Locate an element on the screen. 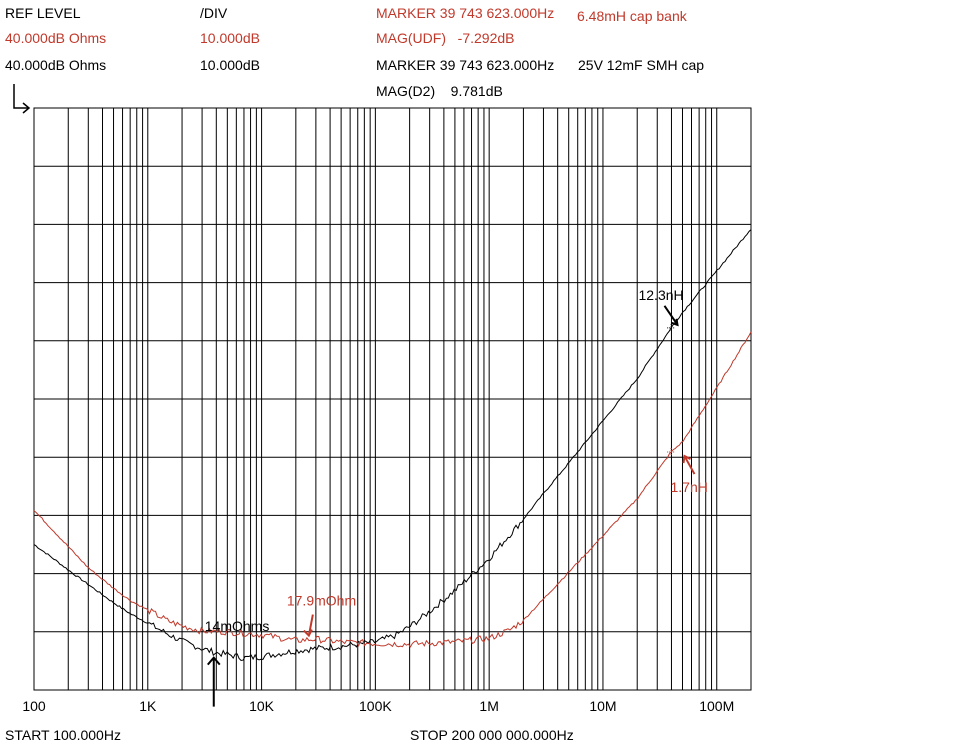 This screenshot has width=963, height=751. annotation-12-3nh: 12.3nH is located at coordinates (660, 295).